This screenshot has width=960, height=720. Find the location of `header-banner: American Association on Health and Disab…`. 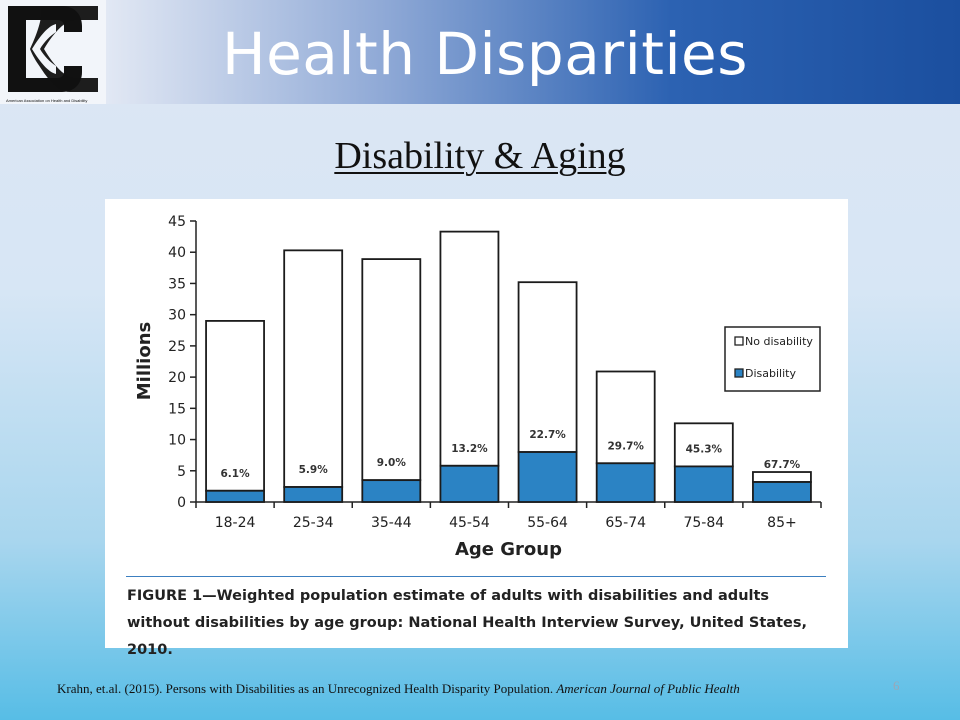

header-banner: American Association on Health and Disab… is located at coordinates (480, 52).